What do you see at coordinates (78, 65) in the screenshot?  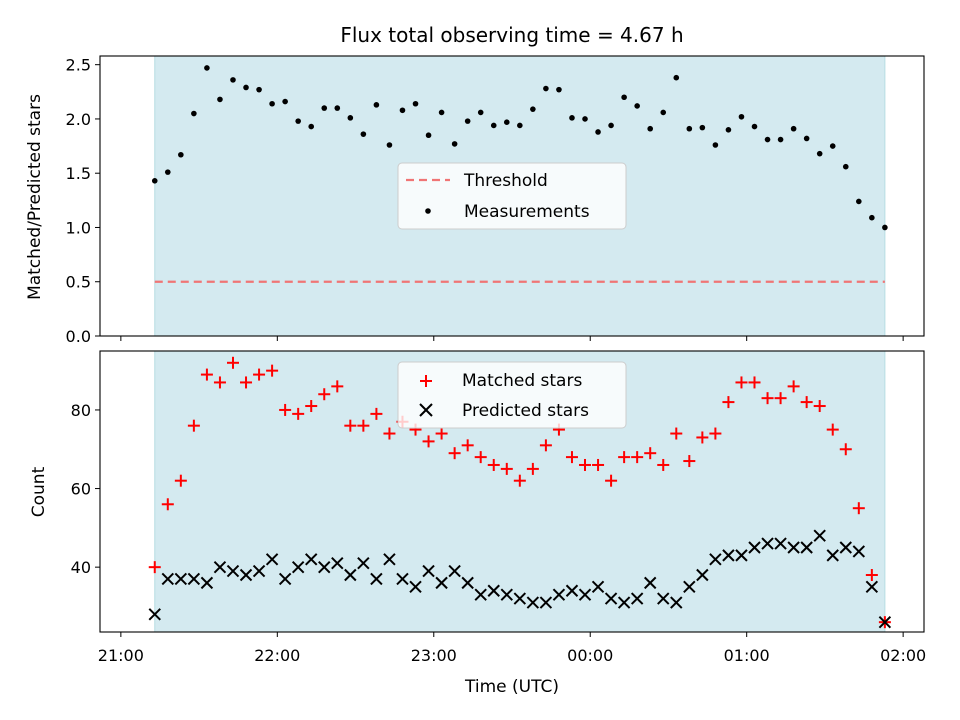 I see `y-tick-label: 2.5` at bounding box center [78, 65].